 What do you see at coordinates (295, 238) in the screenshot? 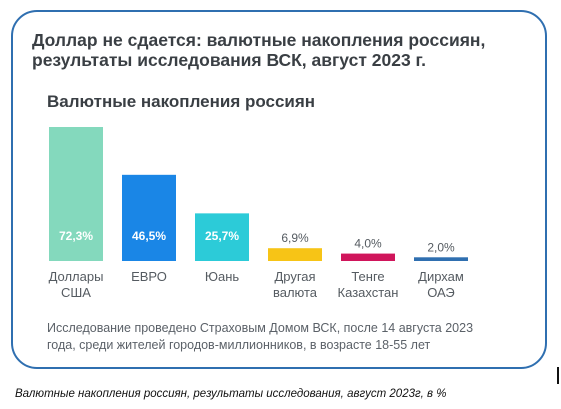
I see `value-label-4: 6,9%` at bounding box center [295, 238].